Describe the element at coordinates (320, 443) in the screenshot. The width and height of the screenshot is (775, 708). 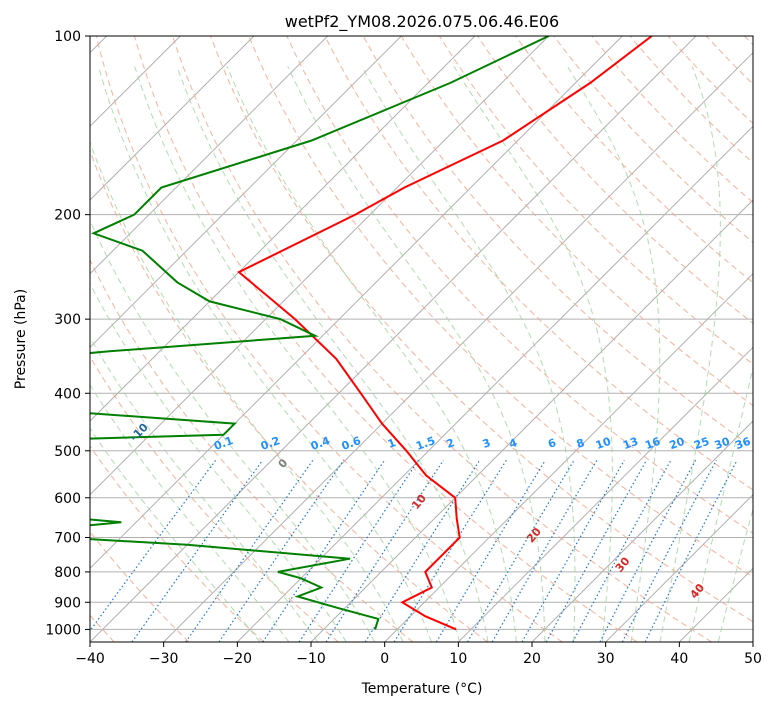
I see `mixing-ratio-label: 0.4` at that location.